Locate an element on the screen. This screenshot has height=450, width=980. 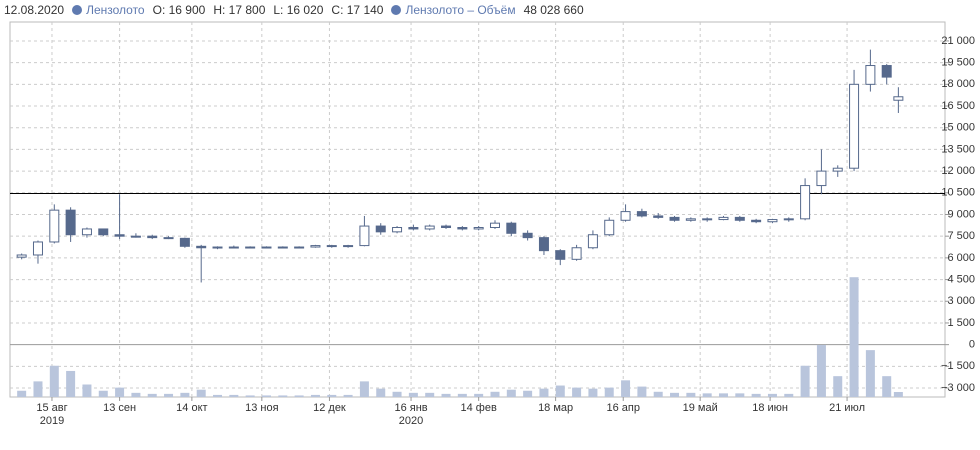
x-tick-label: 16 янв is located at coordinates (410, 408).